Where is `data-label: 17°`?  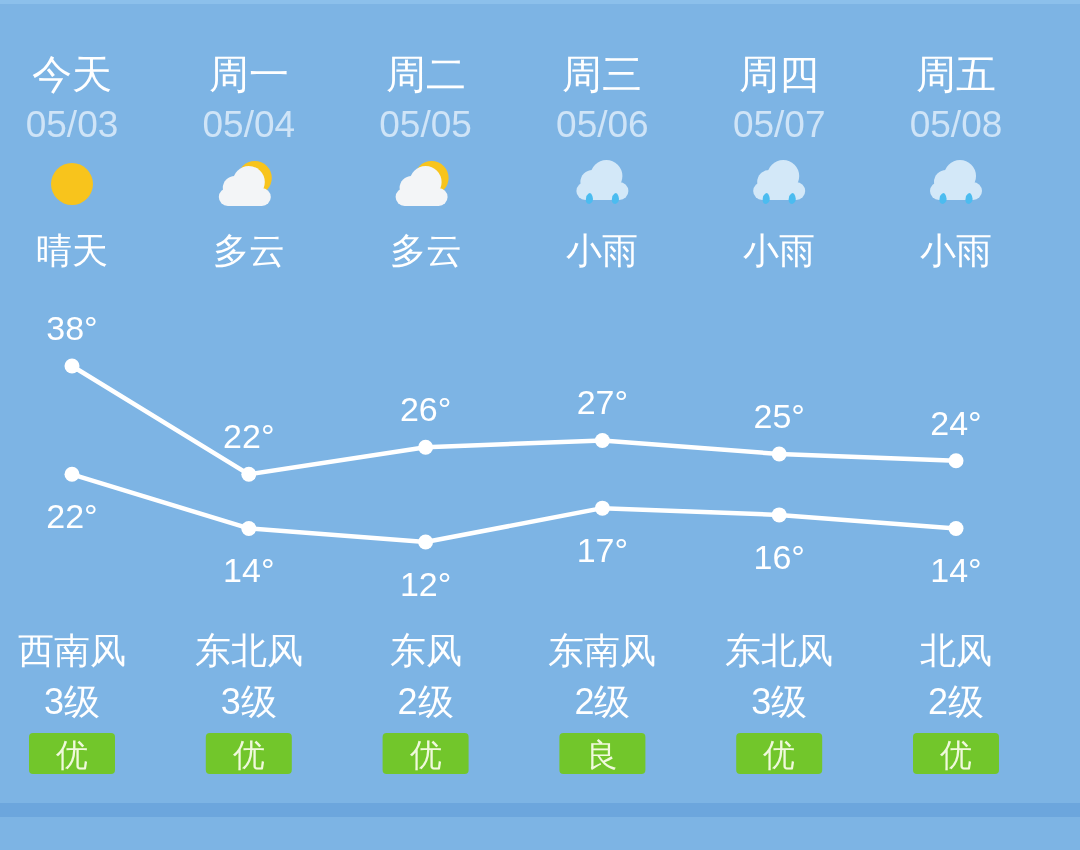
data-label: 17° is located at coordinates (602, 550).